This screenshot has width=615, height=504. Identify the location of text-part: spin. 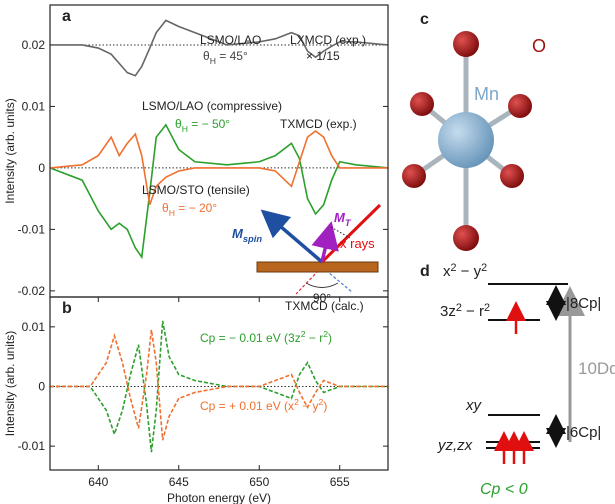
(253, 239).